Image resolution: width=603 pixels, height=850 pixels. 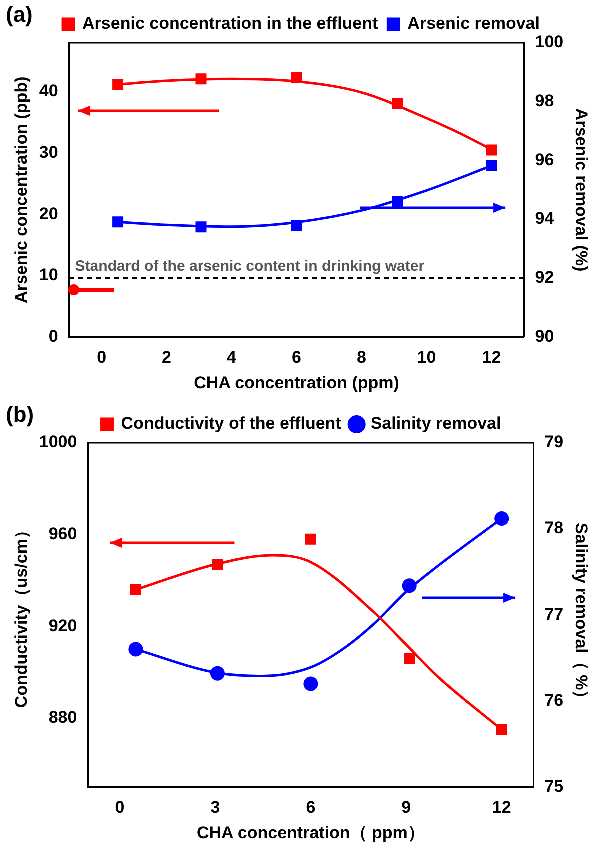 What do you see at coordinates (544, 101) in the screenshot?
I see `y2-tick-label: 98` at bounding box center [544, 101].